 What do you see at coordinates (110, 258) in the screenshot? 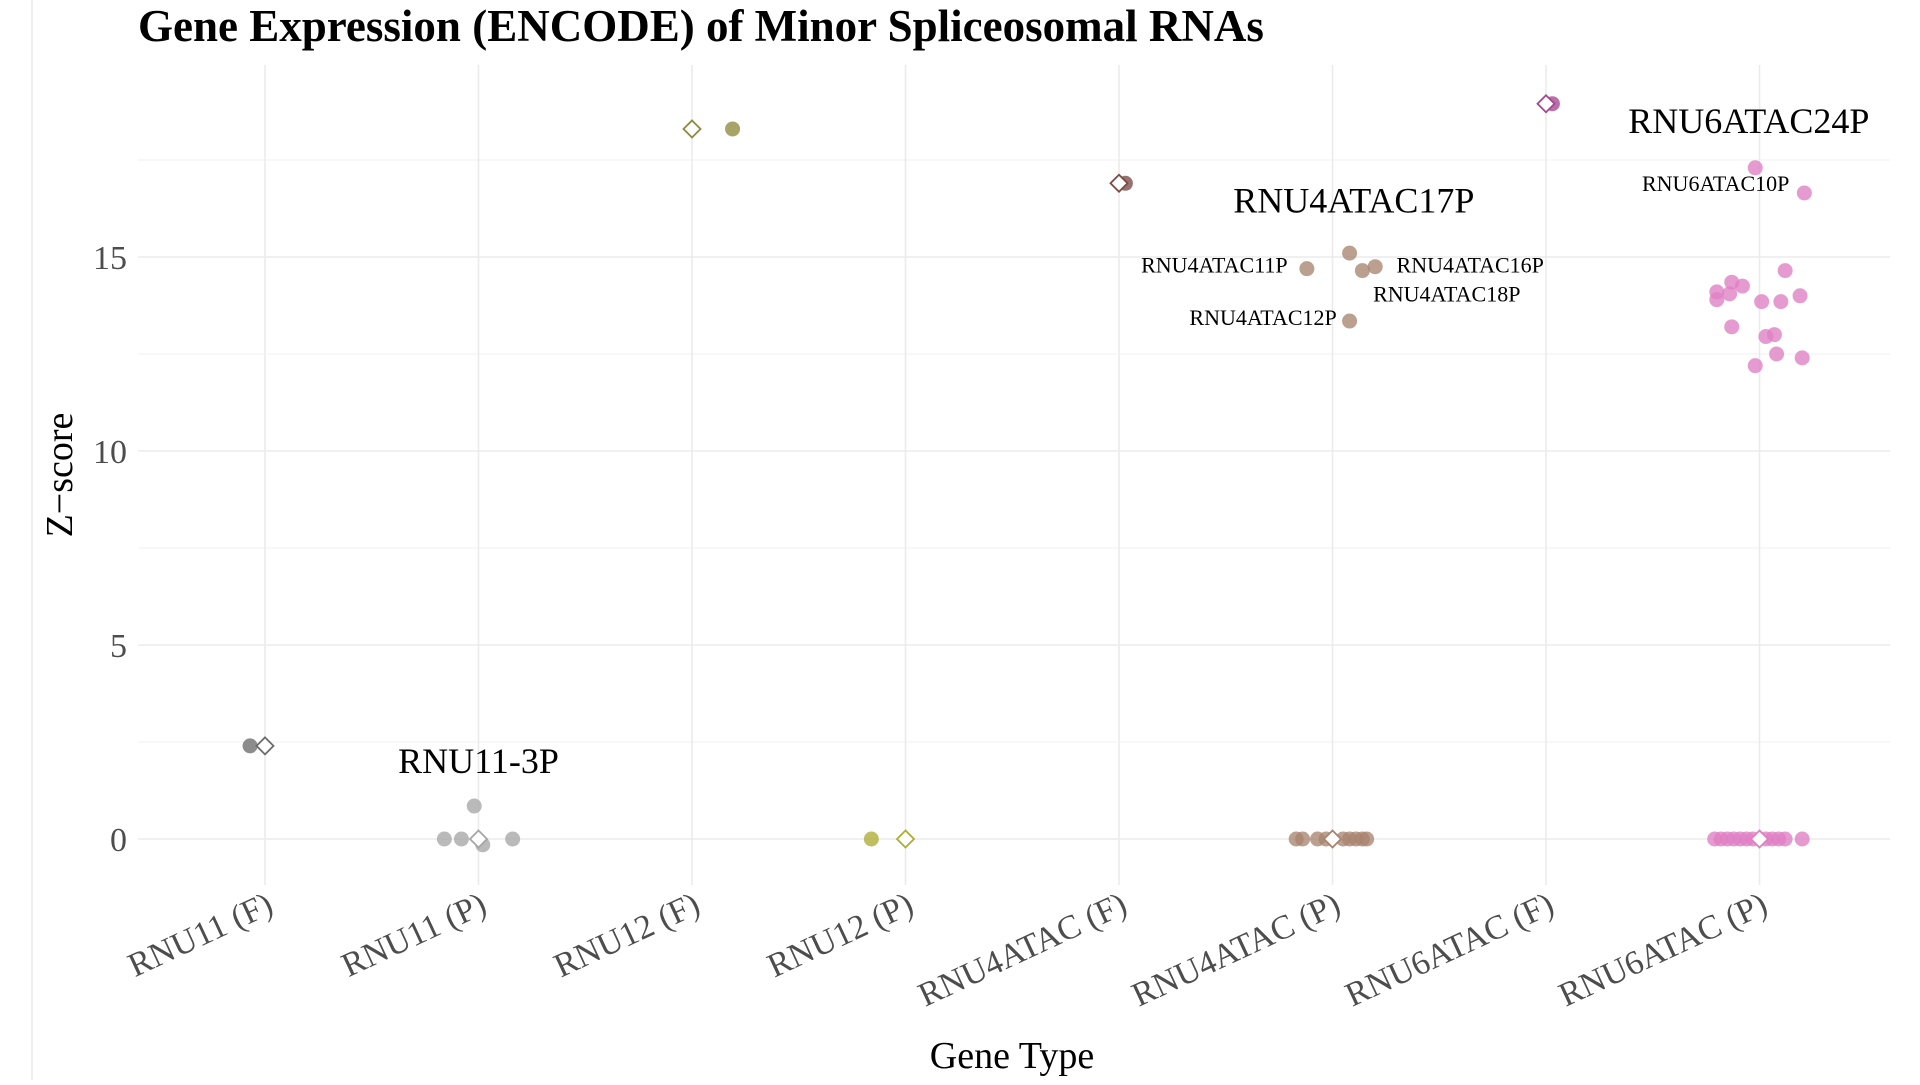
I see `y-tick-label: 15` at bounding box center [110, 258].